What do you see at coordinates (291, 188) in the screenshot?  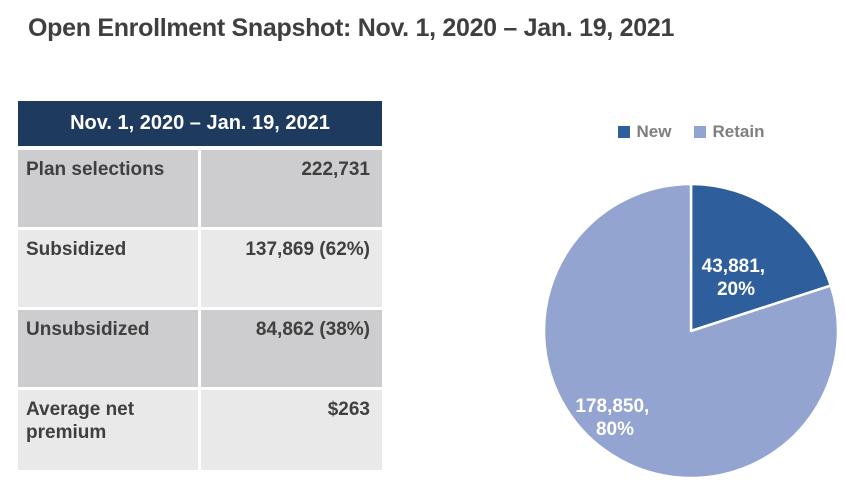 I see `table-cell-value: 222,731` at bounding box center [291, 188].